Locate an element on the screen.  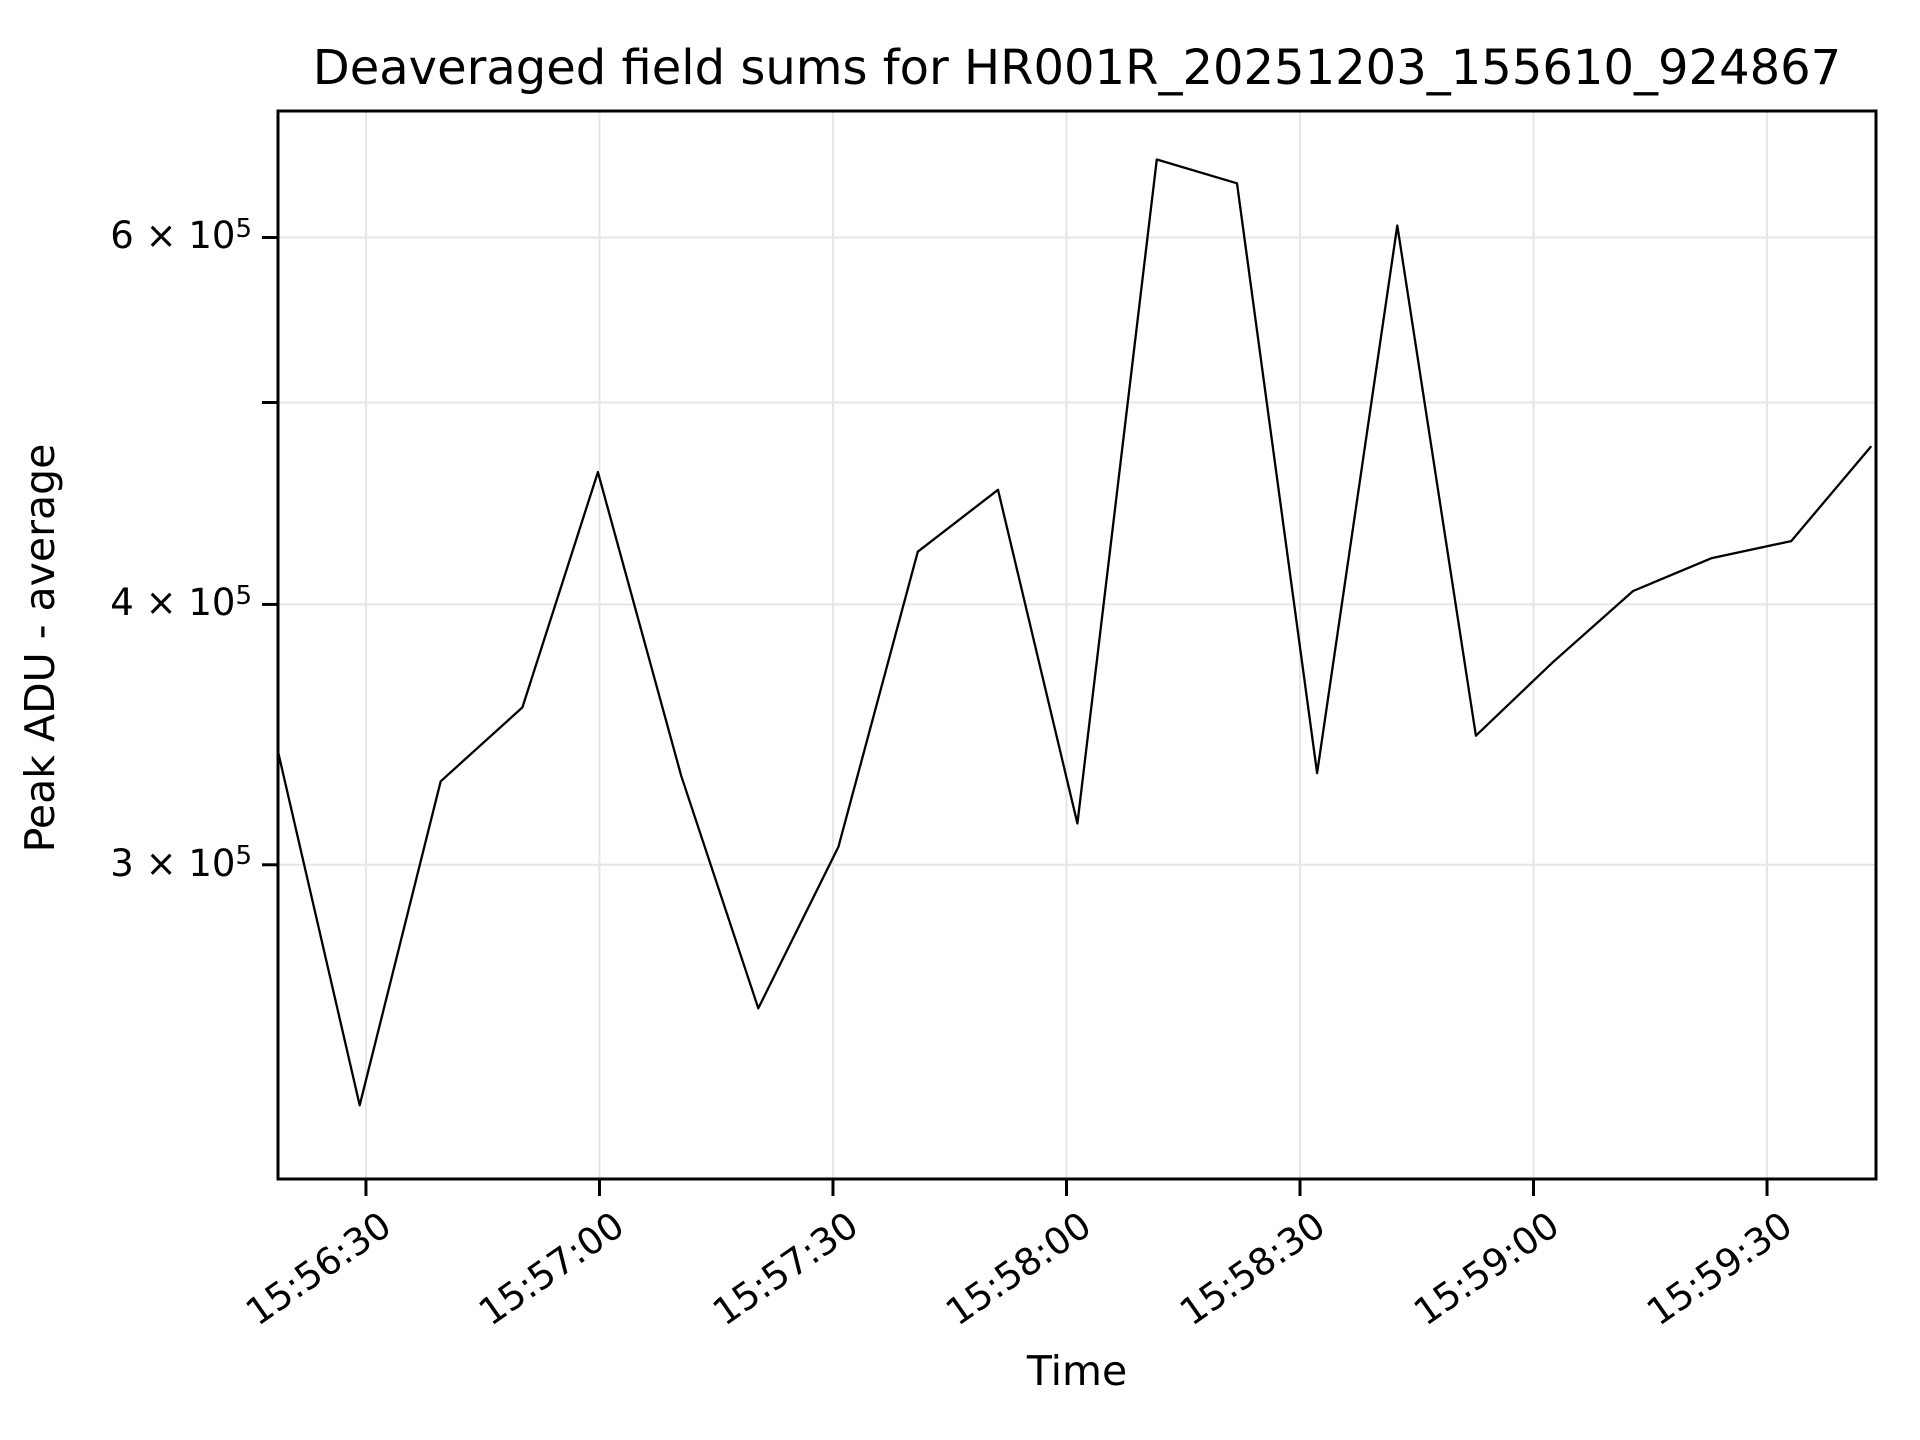
y-tick-label: 6 × 105 is located at coordinates (181, 235).